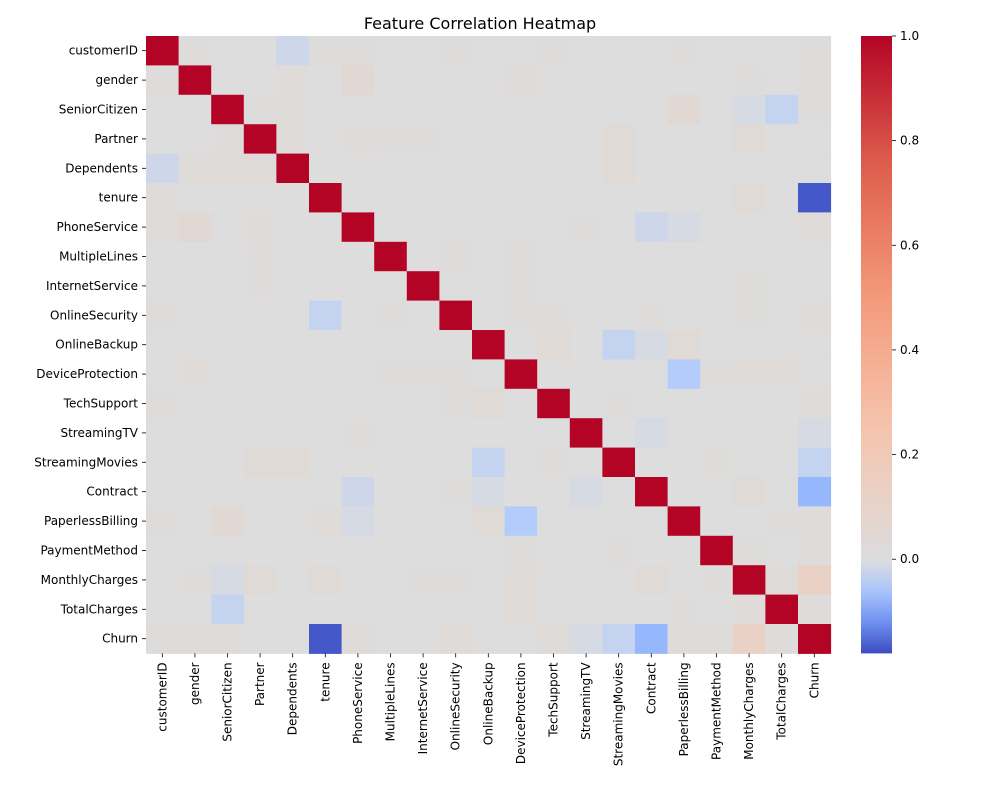  What do you see at coordinates (325, 681) in the screenshot?
I see `x-tick-label: tenure` at bounding box center [325, 681].